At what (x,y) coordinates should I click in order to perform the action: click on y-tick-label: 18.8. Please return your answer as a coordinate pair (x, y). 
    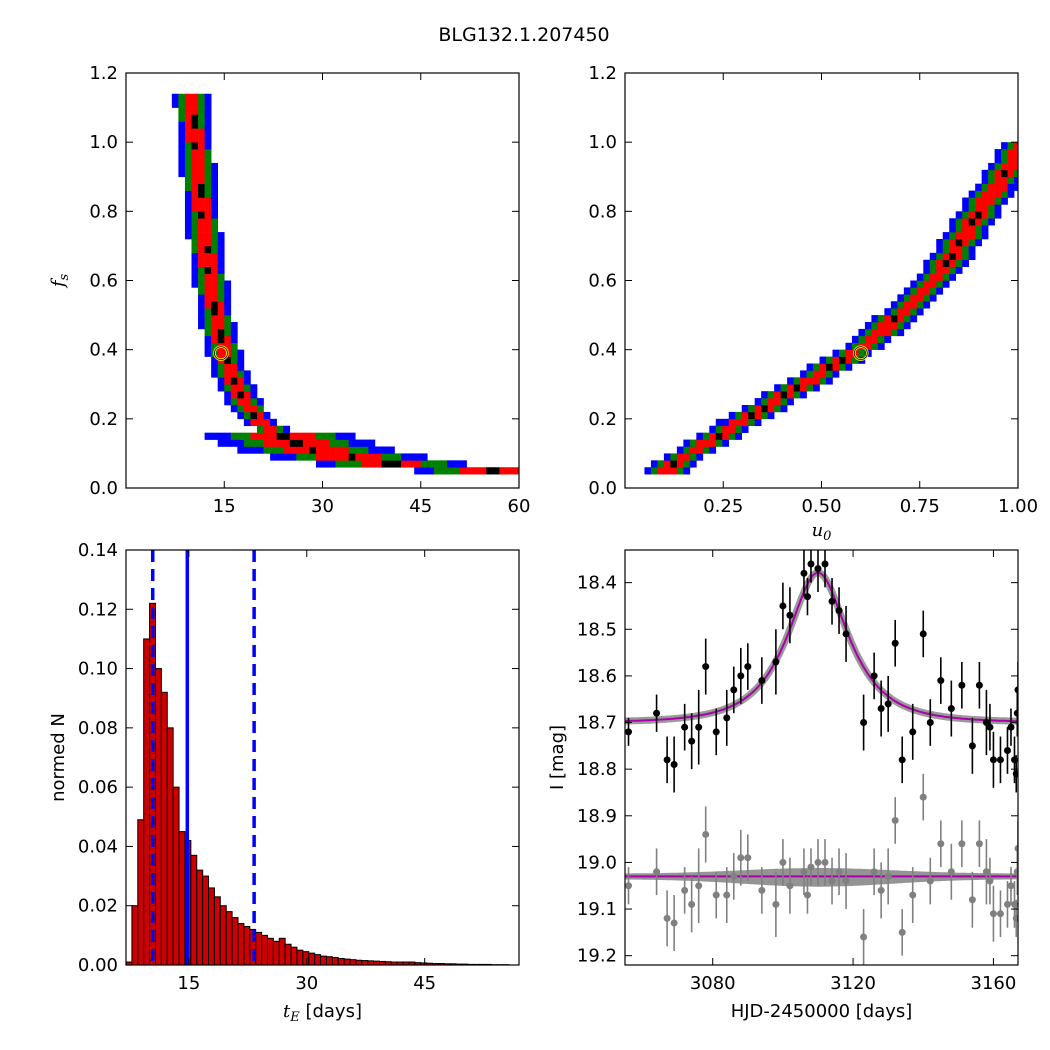
    Looking at the image, I should click on (597, 769).